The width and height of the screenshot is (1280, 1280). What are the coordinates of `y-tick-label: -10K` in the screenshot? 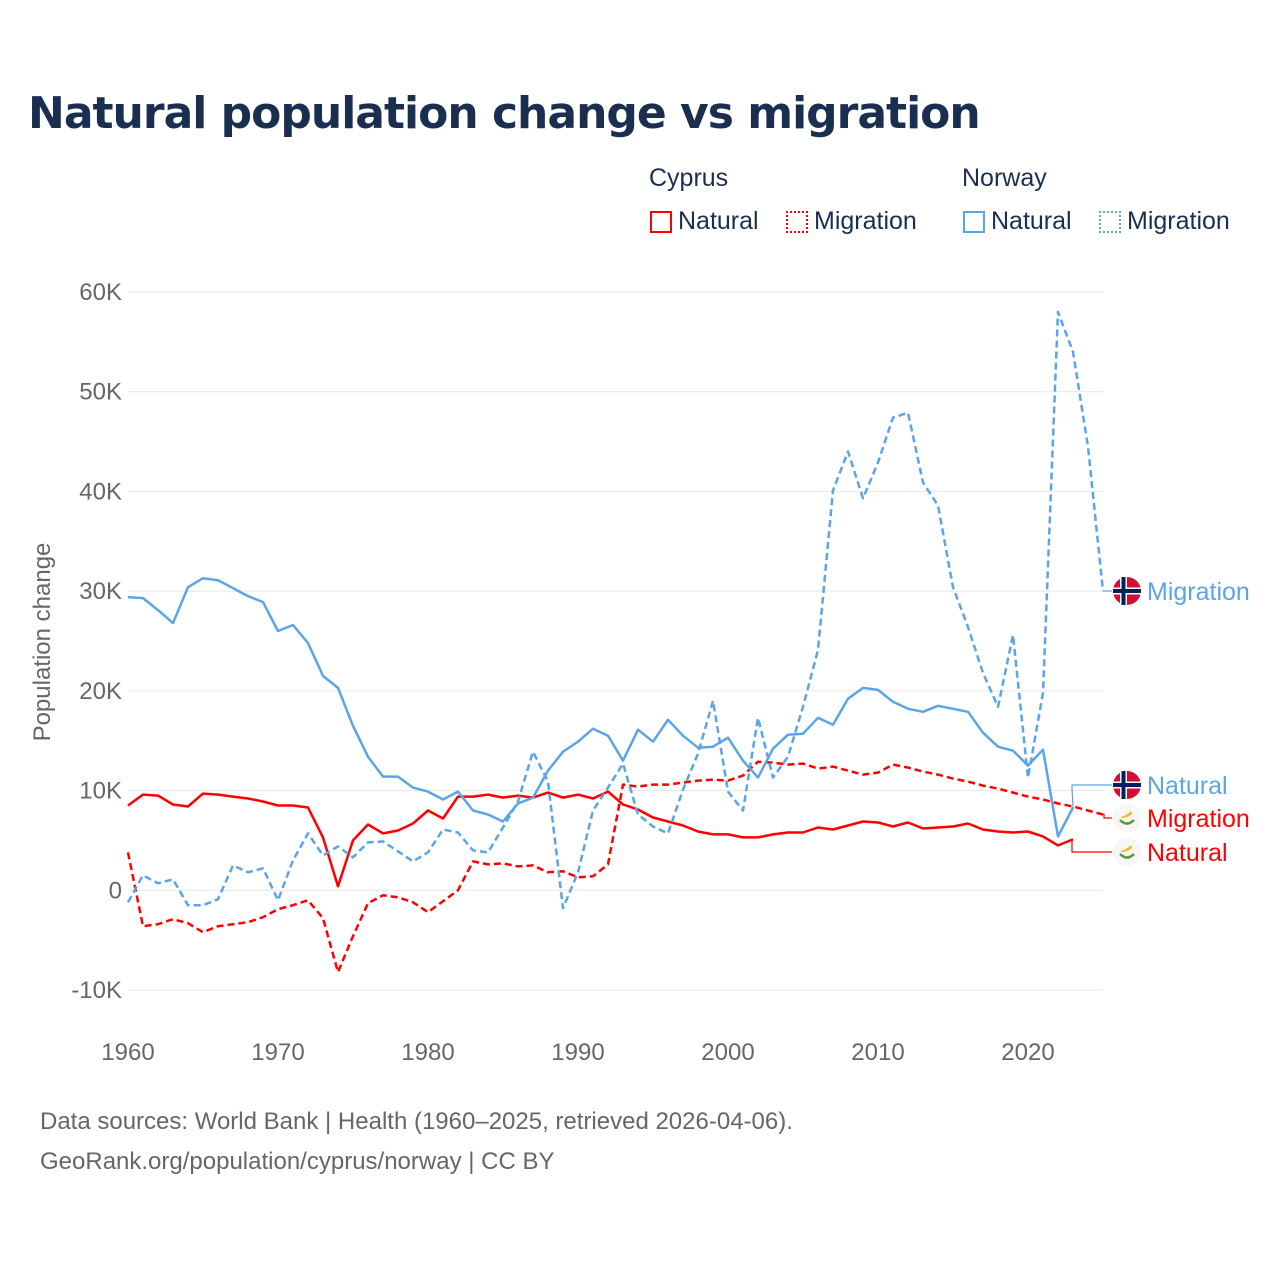 It's located at (96, 990).